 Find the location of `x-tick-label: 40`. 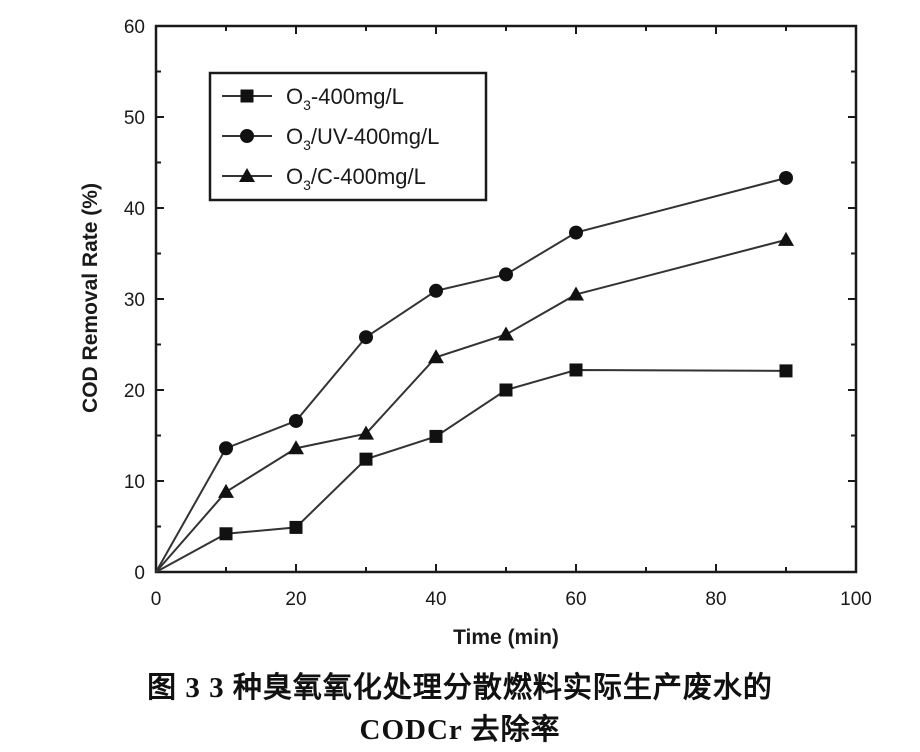

x-tick-label: 40 is located at coordinates (435, 599).